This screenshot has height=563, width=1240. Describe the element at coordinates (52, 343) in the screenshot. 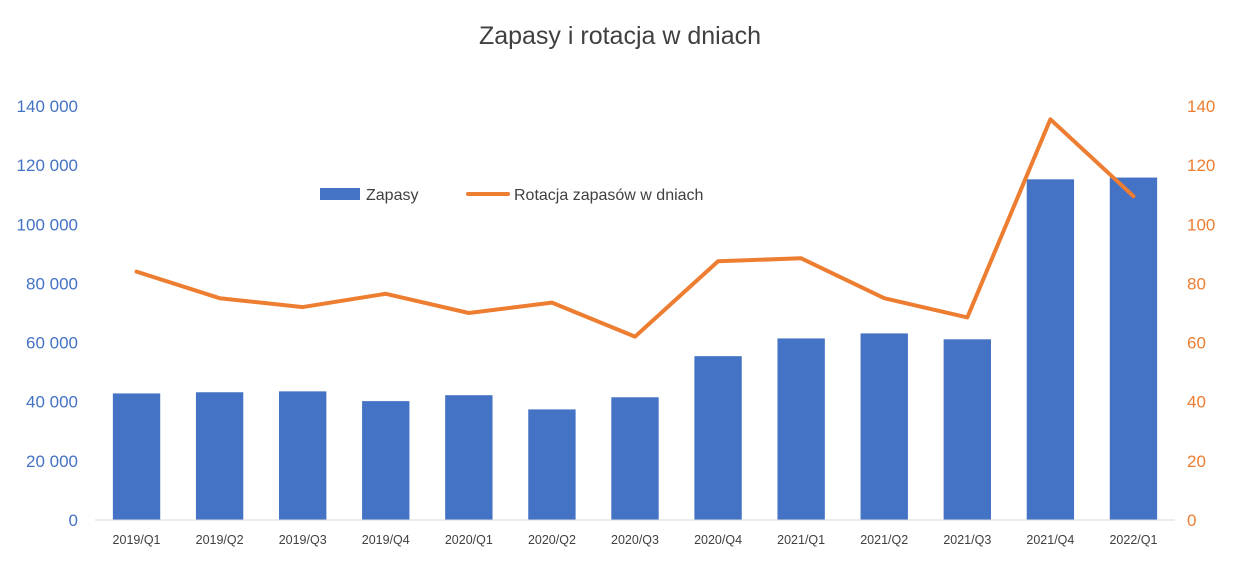

I see `y-left-tick-label: 60 000` at that location.